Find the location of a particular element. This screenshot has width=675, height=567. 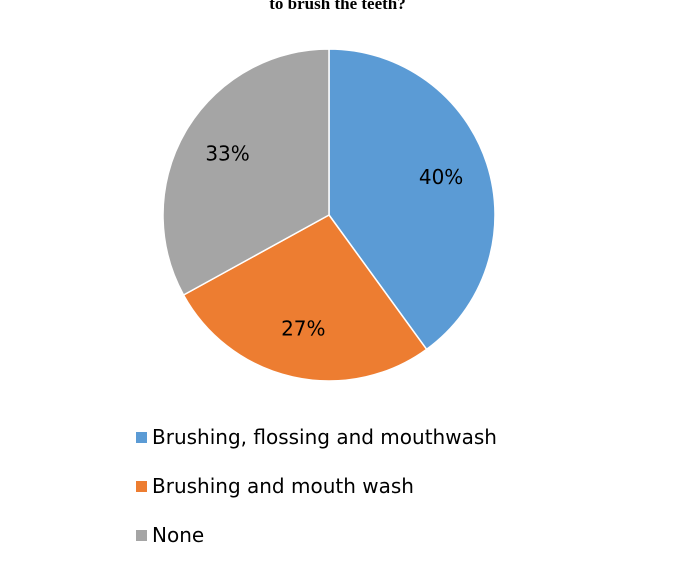

legend-swatch-brushing-flossing-mouthwash is located at coordinates (141, 437).